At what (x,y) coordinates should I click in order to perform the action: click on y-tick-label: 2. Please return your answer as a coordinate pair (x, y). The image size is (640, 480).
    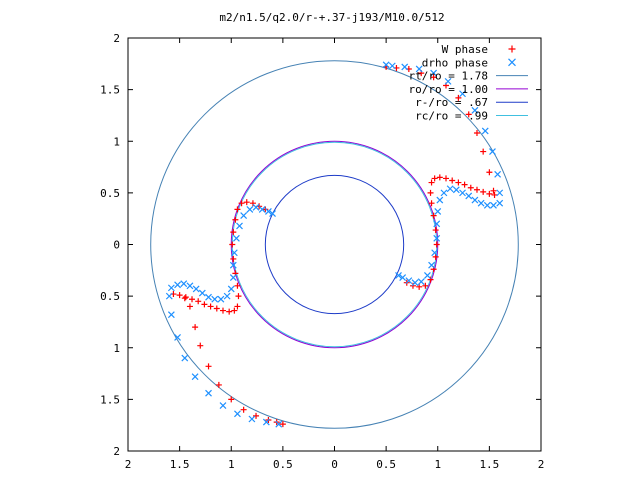
    Looking at the image, I should click on (116, 451).